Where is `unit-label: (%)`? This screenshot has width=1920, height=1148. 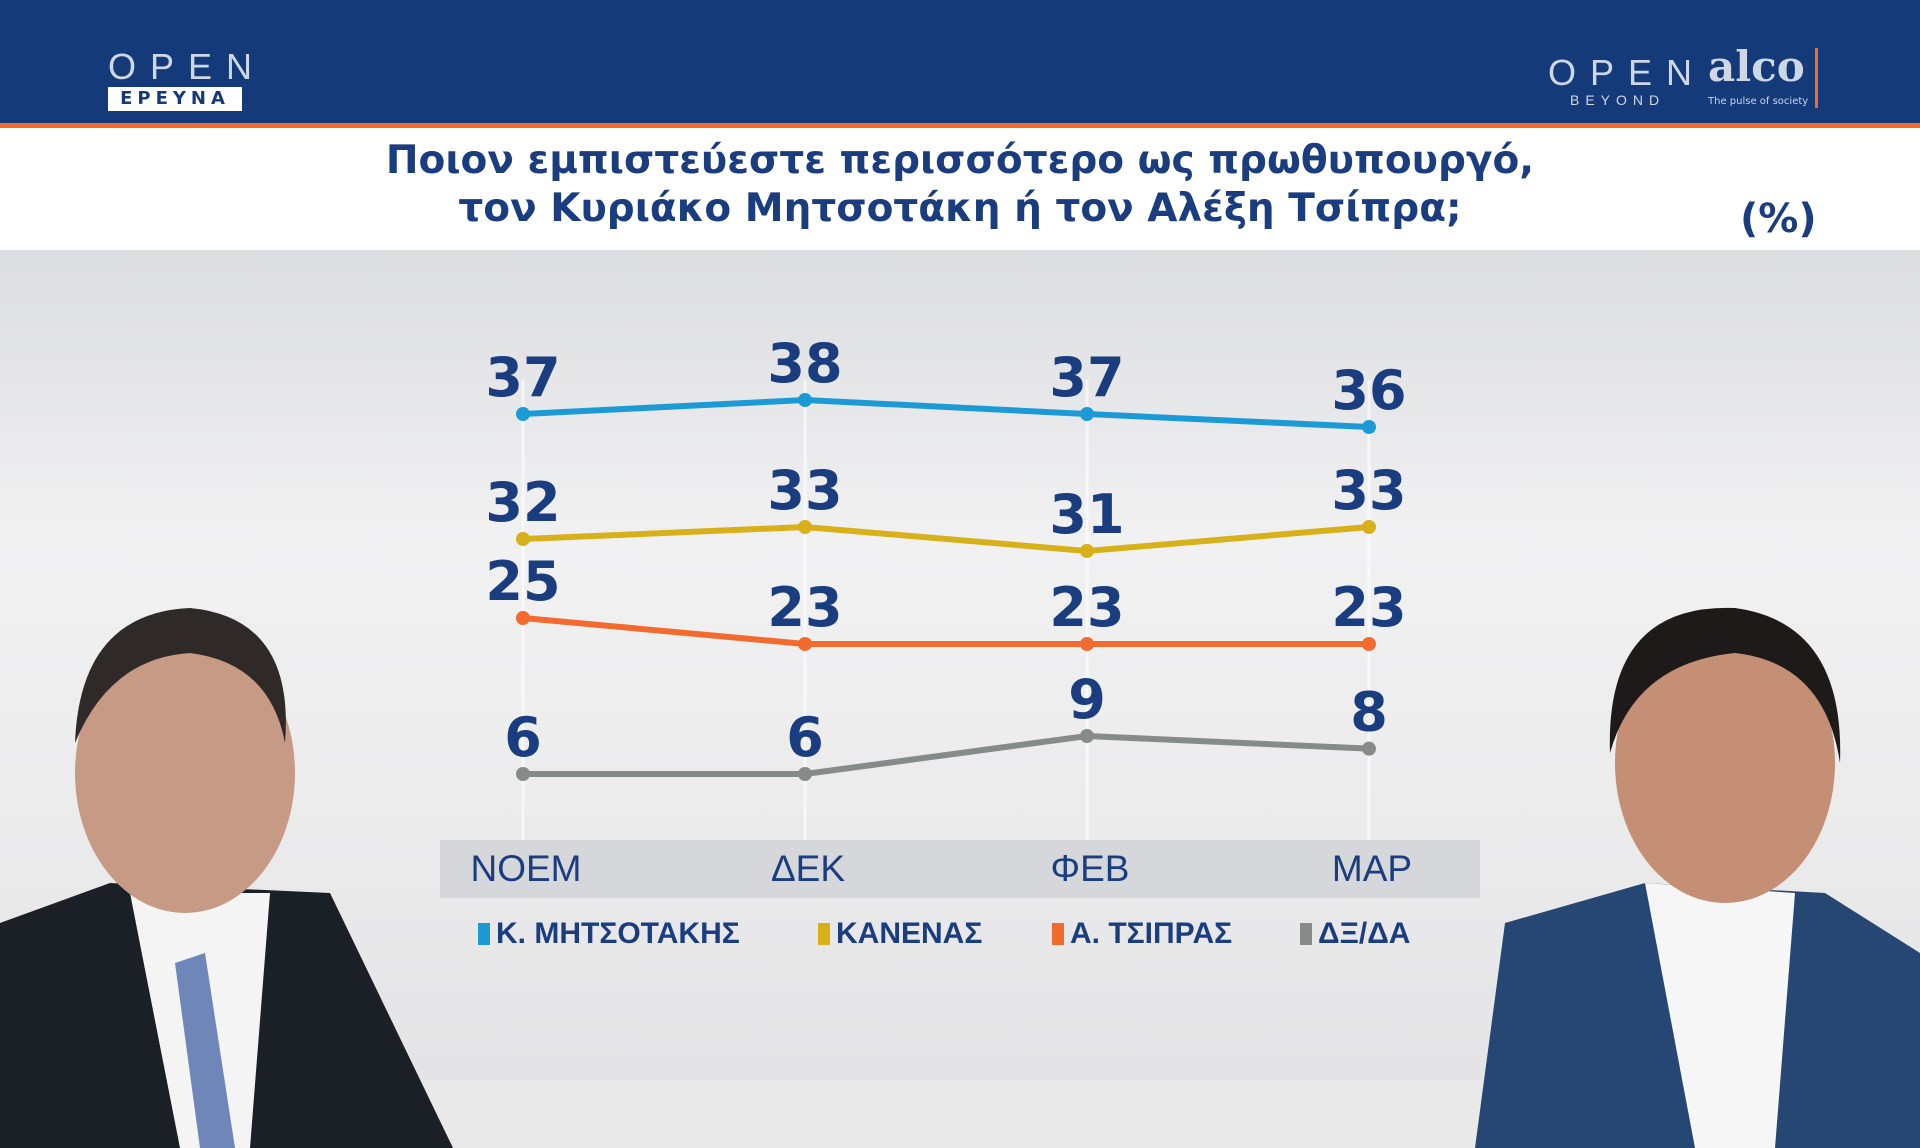 unit-label: (%) is located at coordinates (1778, 219).